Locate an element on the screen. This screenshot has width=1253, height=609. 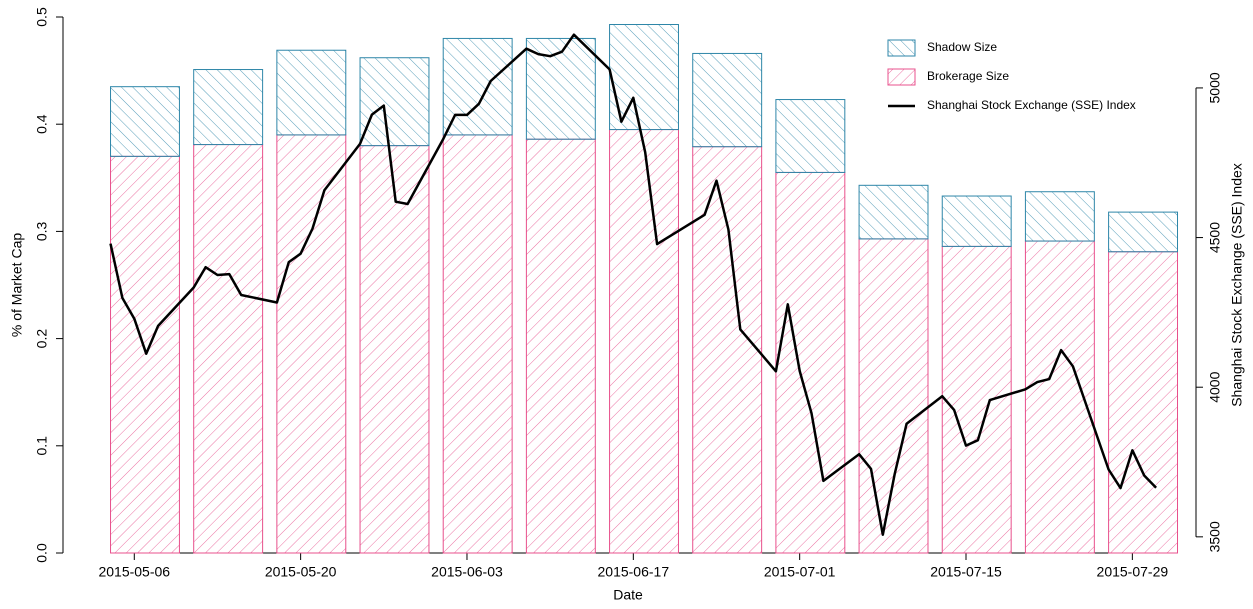
y-axis-title: % of Market Cap is located at coordinates (17, 285).